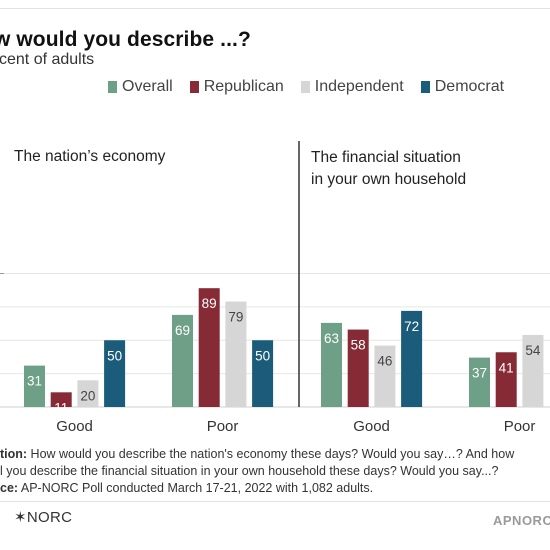 The height and width of the screenshot is (550, 550). Describe the element at coordinates (47, 59) in the screenshot. I see `chart-subtitle: cent of adults` at that location.